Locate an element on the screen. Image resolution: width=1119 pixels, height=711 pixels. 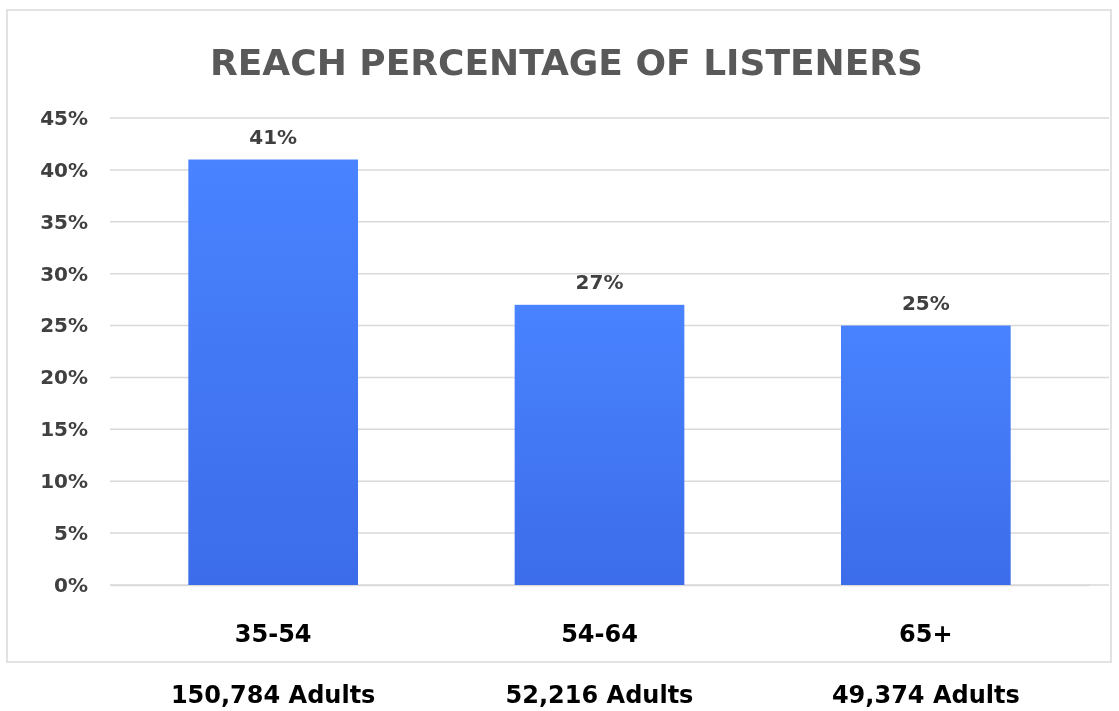
y-tick-label: 10% is located at coordinates (64, 481).